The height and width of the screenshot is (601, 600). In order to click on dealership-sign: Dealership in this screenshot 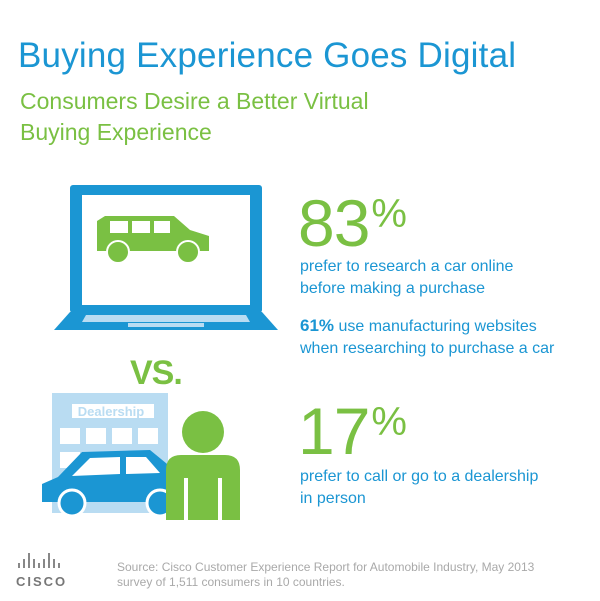, I will do `click(111, 411)`.